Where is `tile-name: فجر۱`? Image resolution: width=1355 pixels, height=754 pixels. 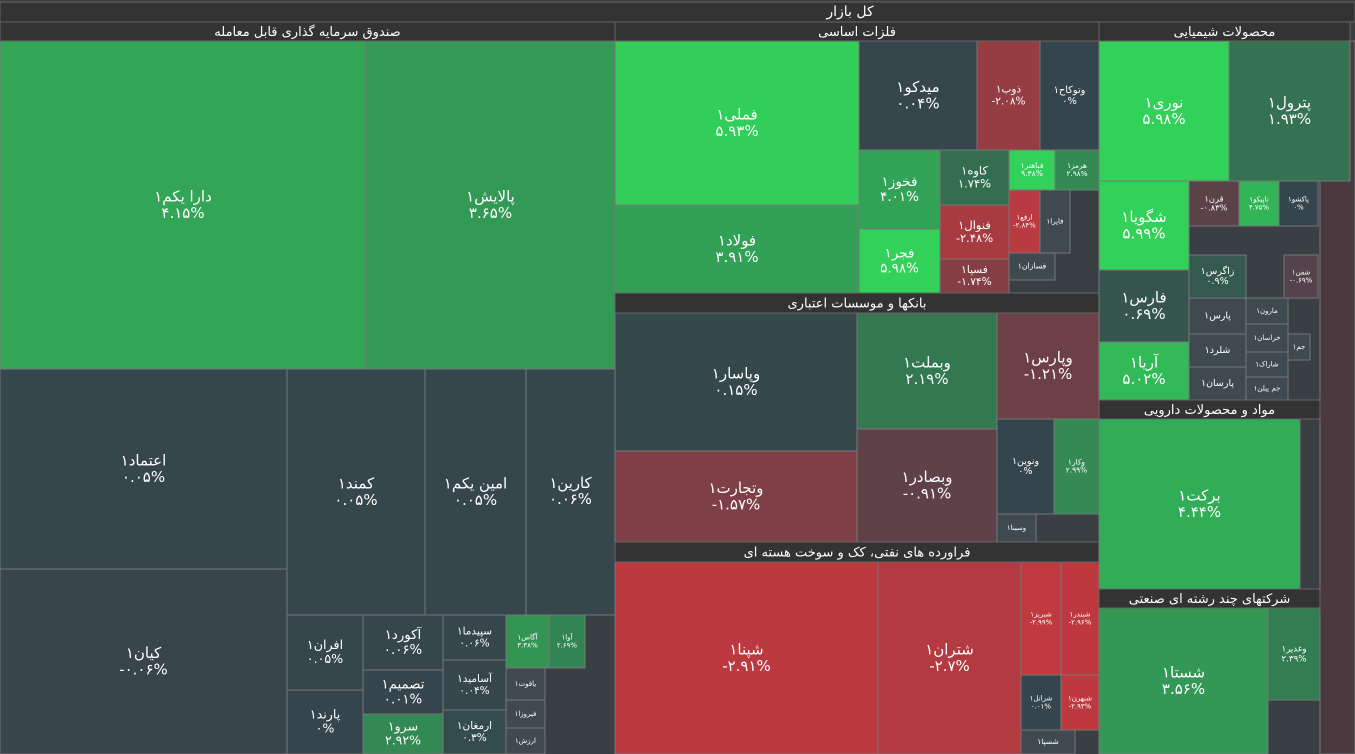
tile-name: فجر۱ is located at coordinates (900, 254).